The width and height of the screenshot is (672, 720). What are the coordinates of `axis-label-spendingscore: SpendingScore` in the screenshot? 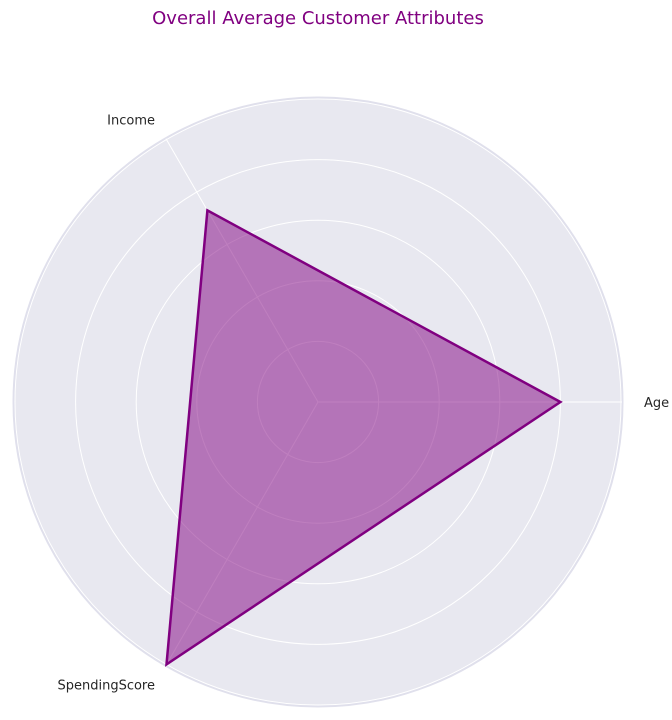 It's located at (106, 685).